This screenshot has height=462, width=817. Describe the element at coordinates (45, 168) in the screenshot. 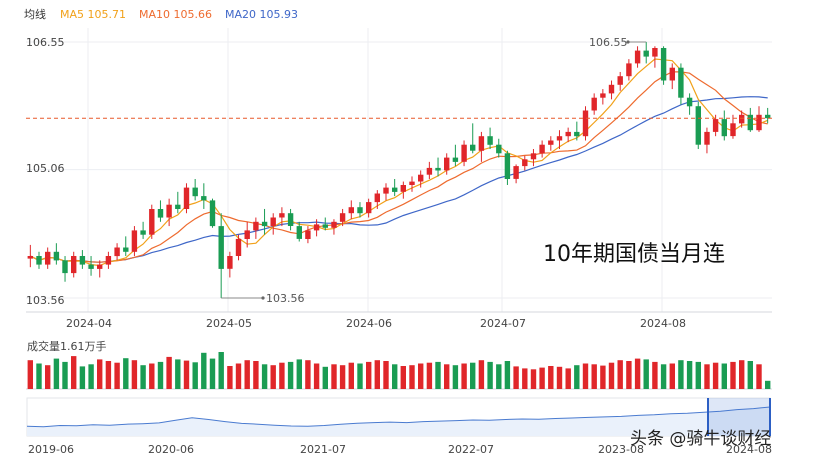

I see `y-tick-mid: 105.06` at that location.